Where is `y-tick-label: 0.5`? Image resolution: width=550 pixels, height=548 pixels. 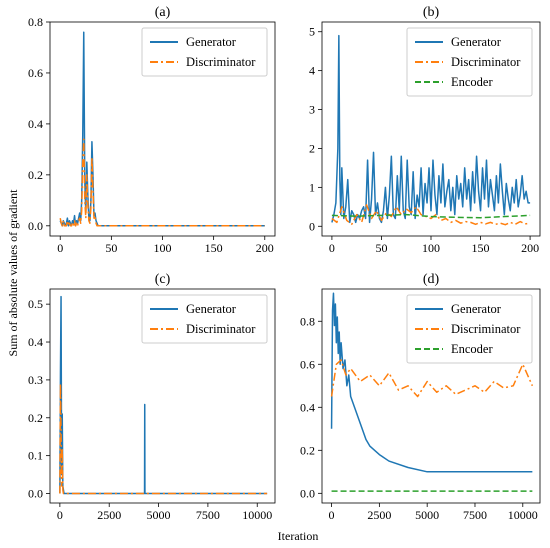
y-tick-label: 0.5 is located at coordinates (35, 304).